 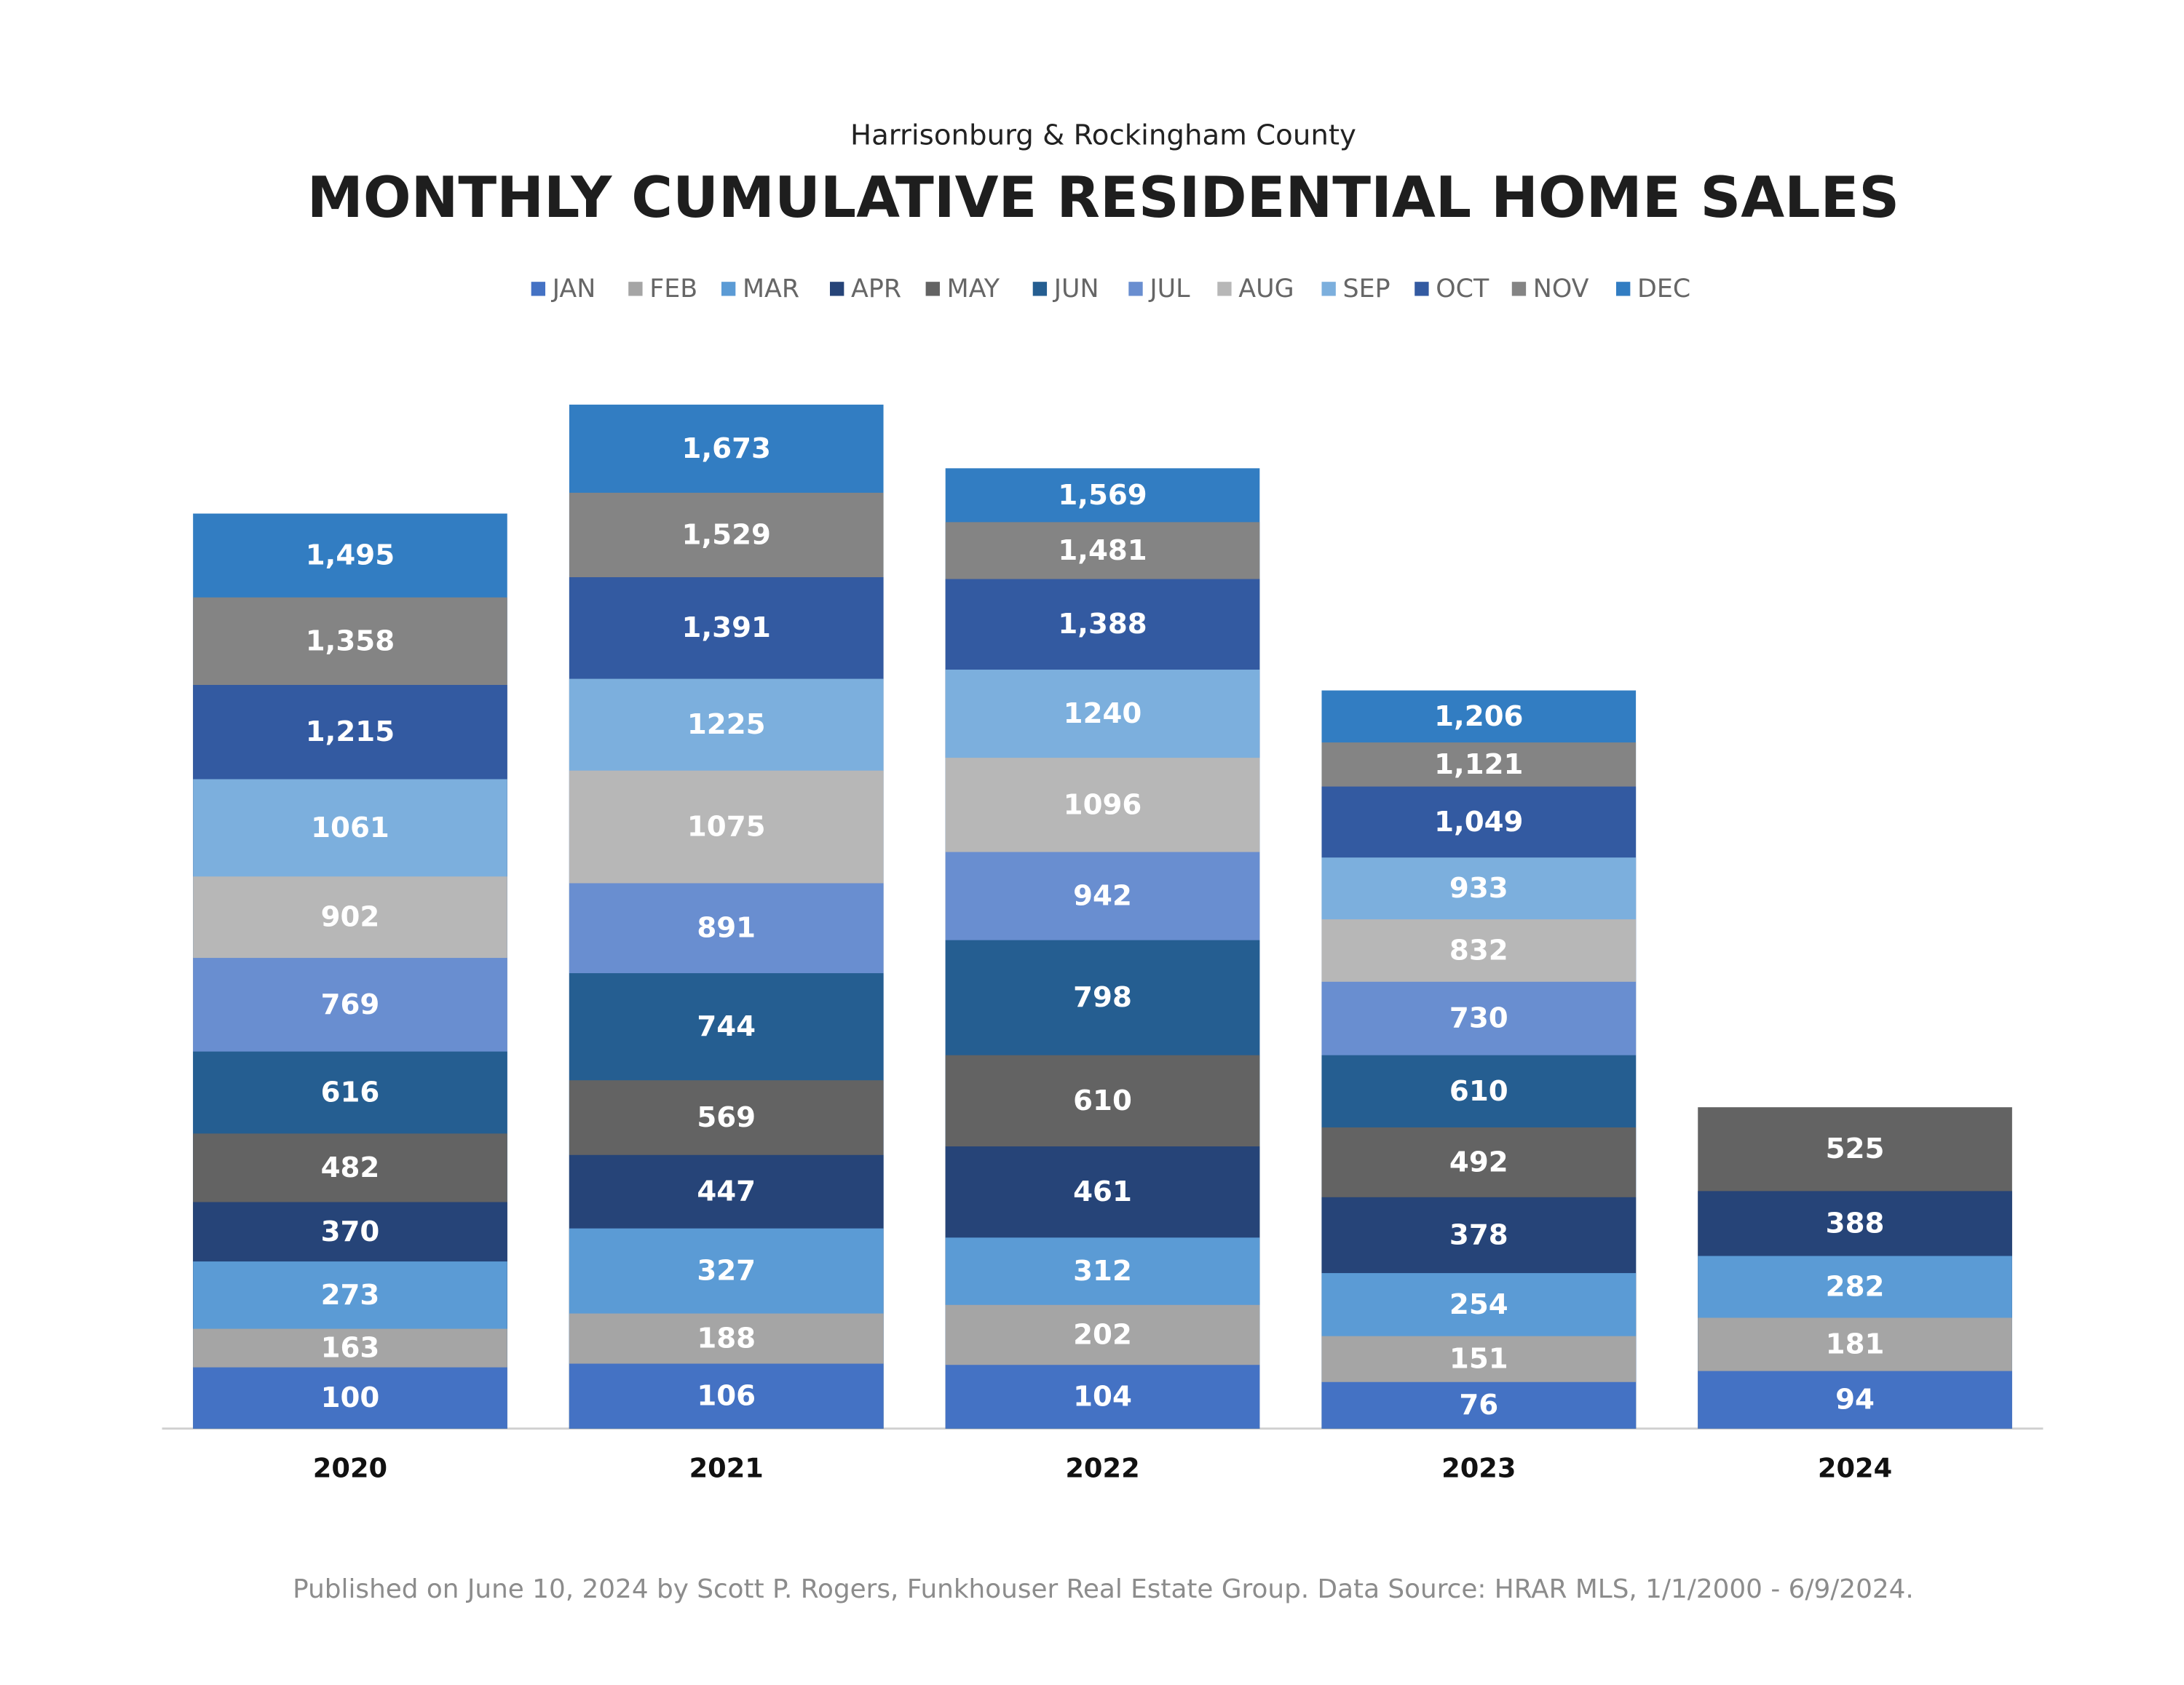 I want to click on data-label: 202, so click(x=1102, y=1334).